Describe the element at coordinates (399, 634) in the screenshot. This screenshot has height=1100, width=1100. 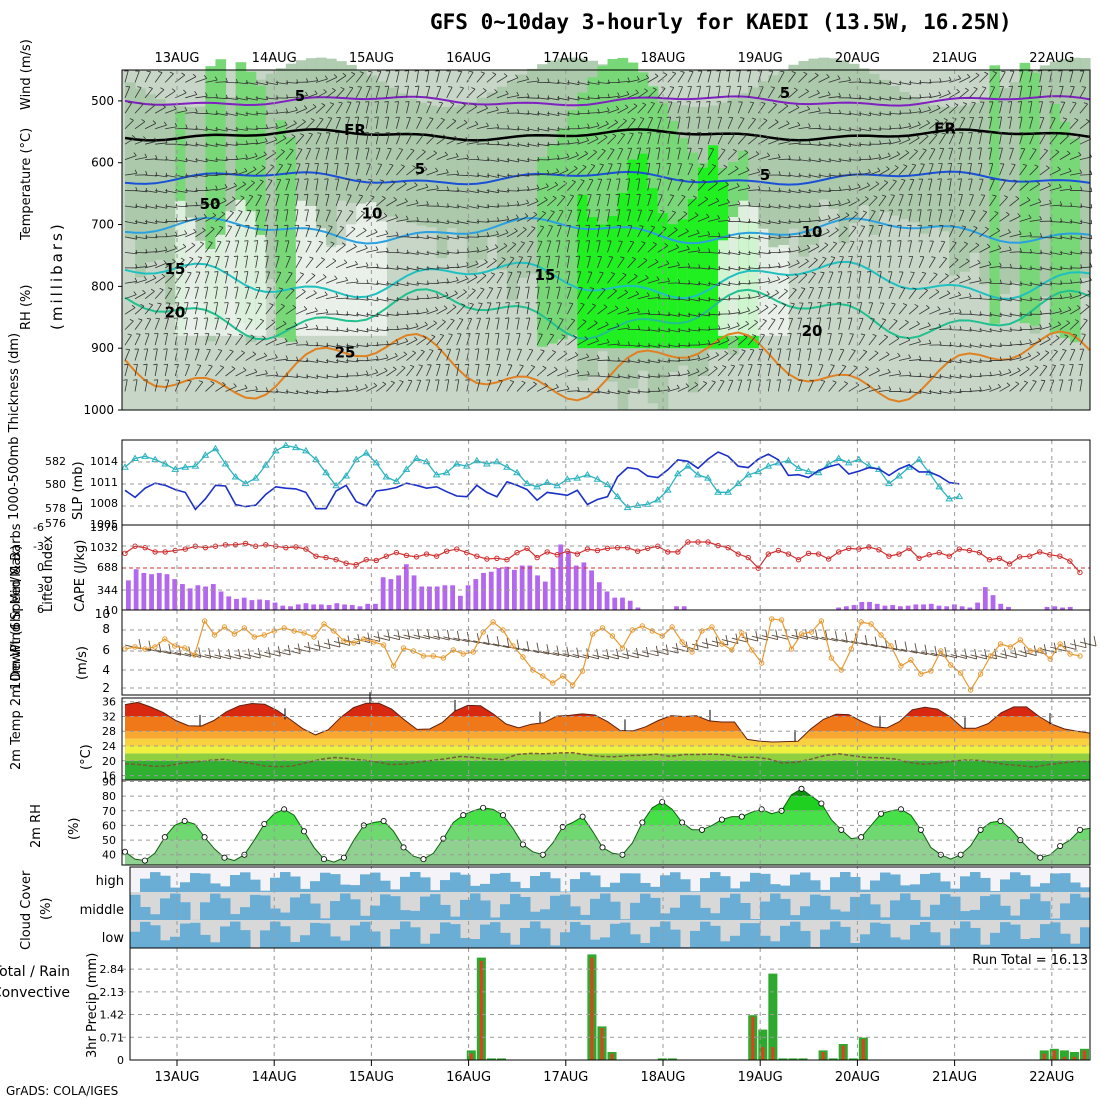
I see `wind-barb-10m-flag` at that location.